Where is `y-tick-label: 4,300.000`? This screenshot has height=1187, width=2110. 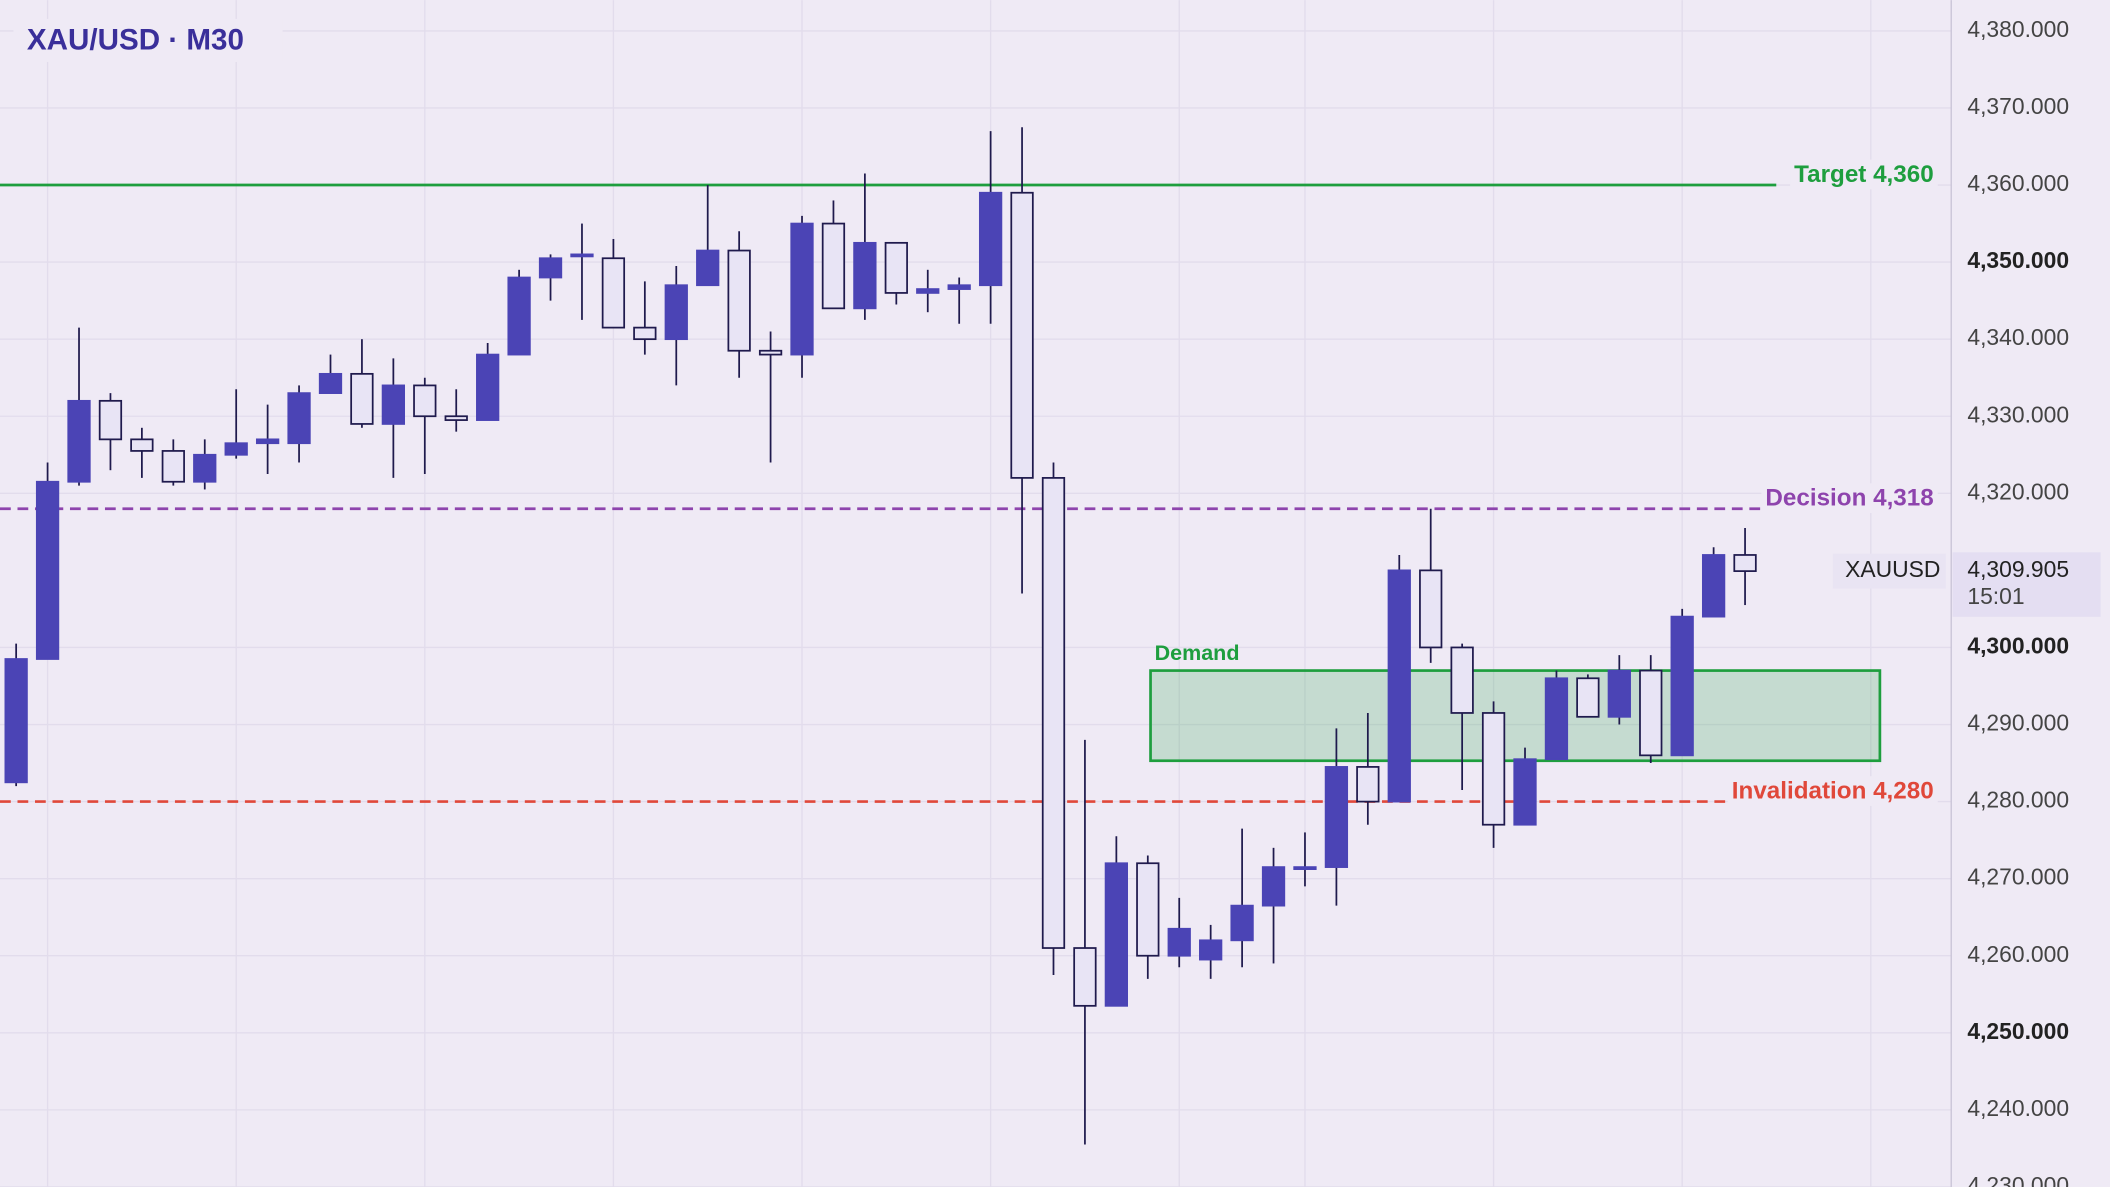
y-tick-label: 4,300.000 is located at coordinates (2018, 645).